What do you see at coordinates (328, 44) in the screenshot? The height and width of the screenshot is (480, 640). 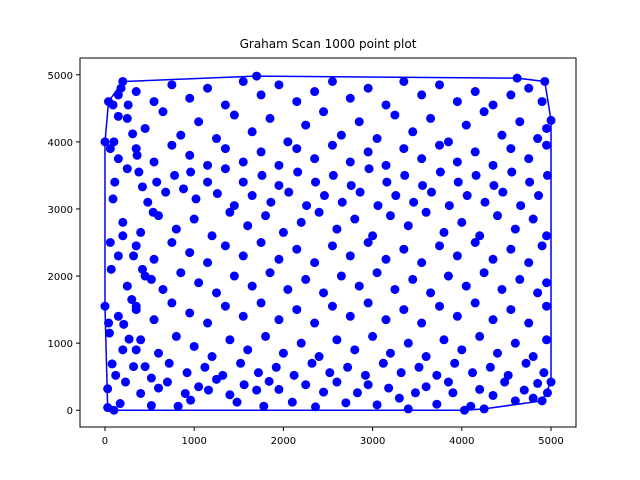 I see `chart-title: Graham Scan 1000 point plot` at bounding box center [328, 44].